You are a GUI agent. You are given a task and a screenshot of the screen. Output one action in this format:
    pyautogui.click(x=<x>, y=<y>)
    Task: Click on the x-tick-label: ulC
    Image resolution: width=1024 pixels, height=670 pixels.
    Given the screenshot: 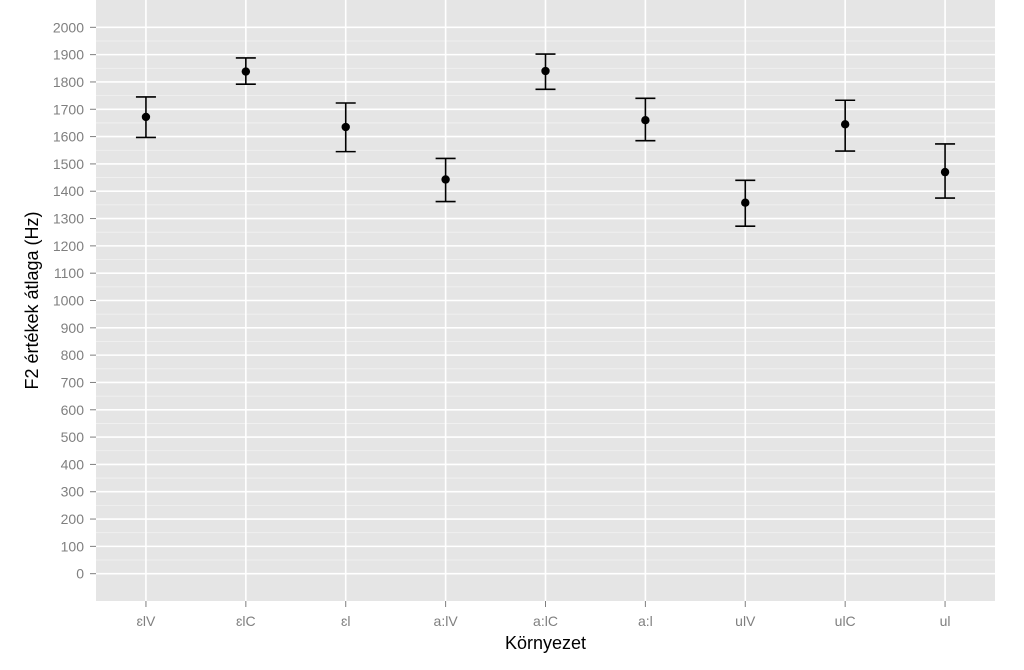 What is the action you would take?
    pyautogui.click(x=845, y=621)
    